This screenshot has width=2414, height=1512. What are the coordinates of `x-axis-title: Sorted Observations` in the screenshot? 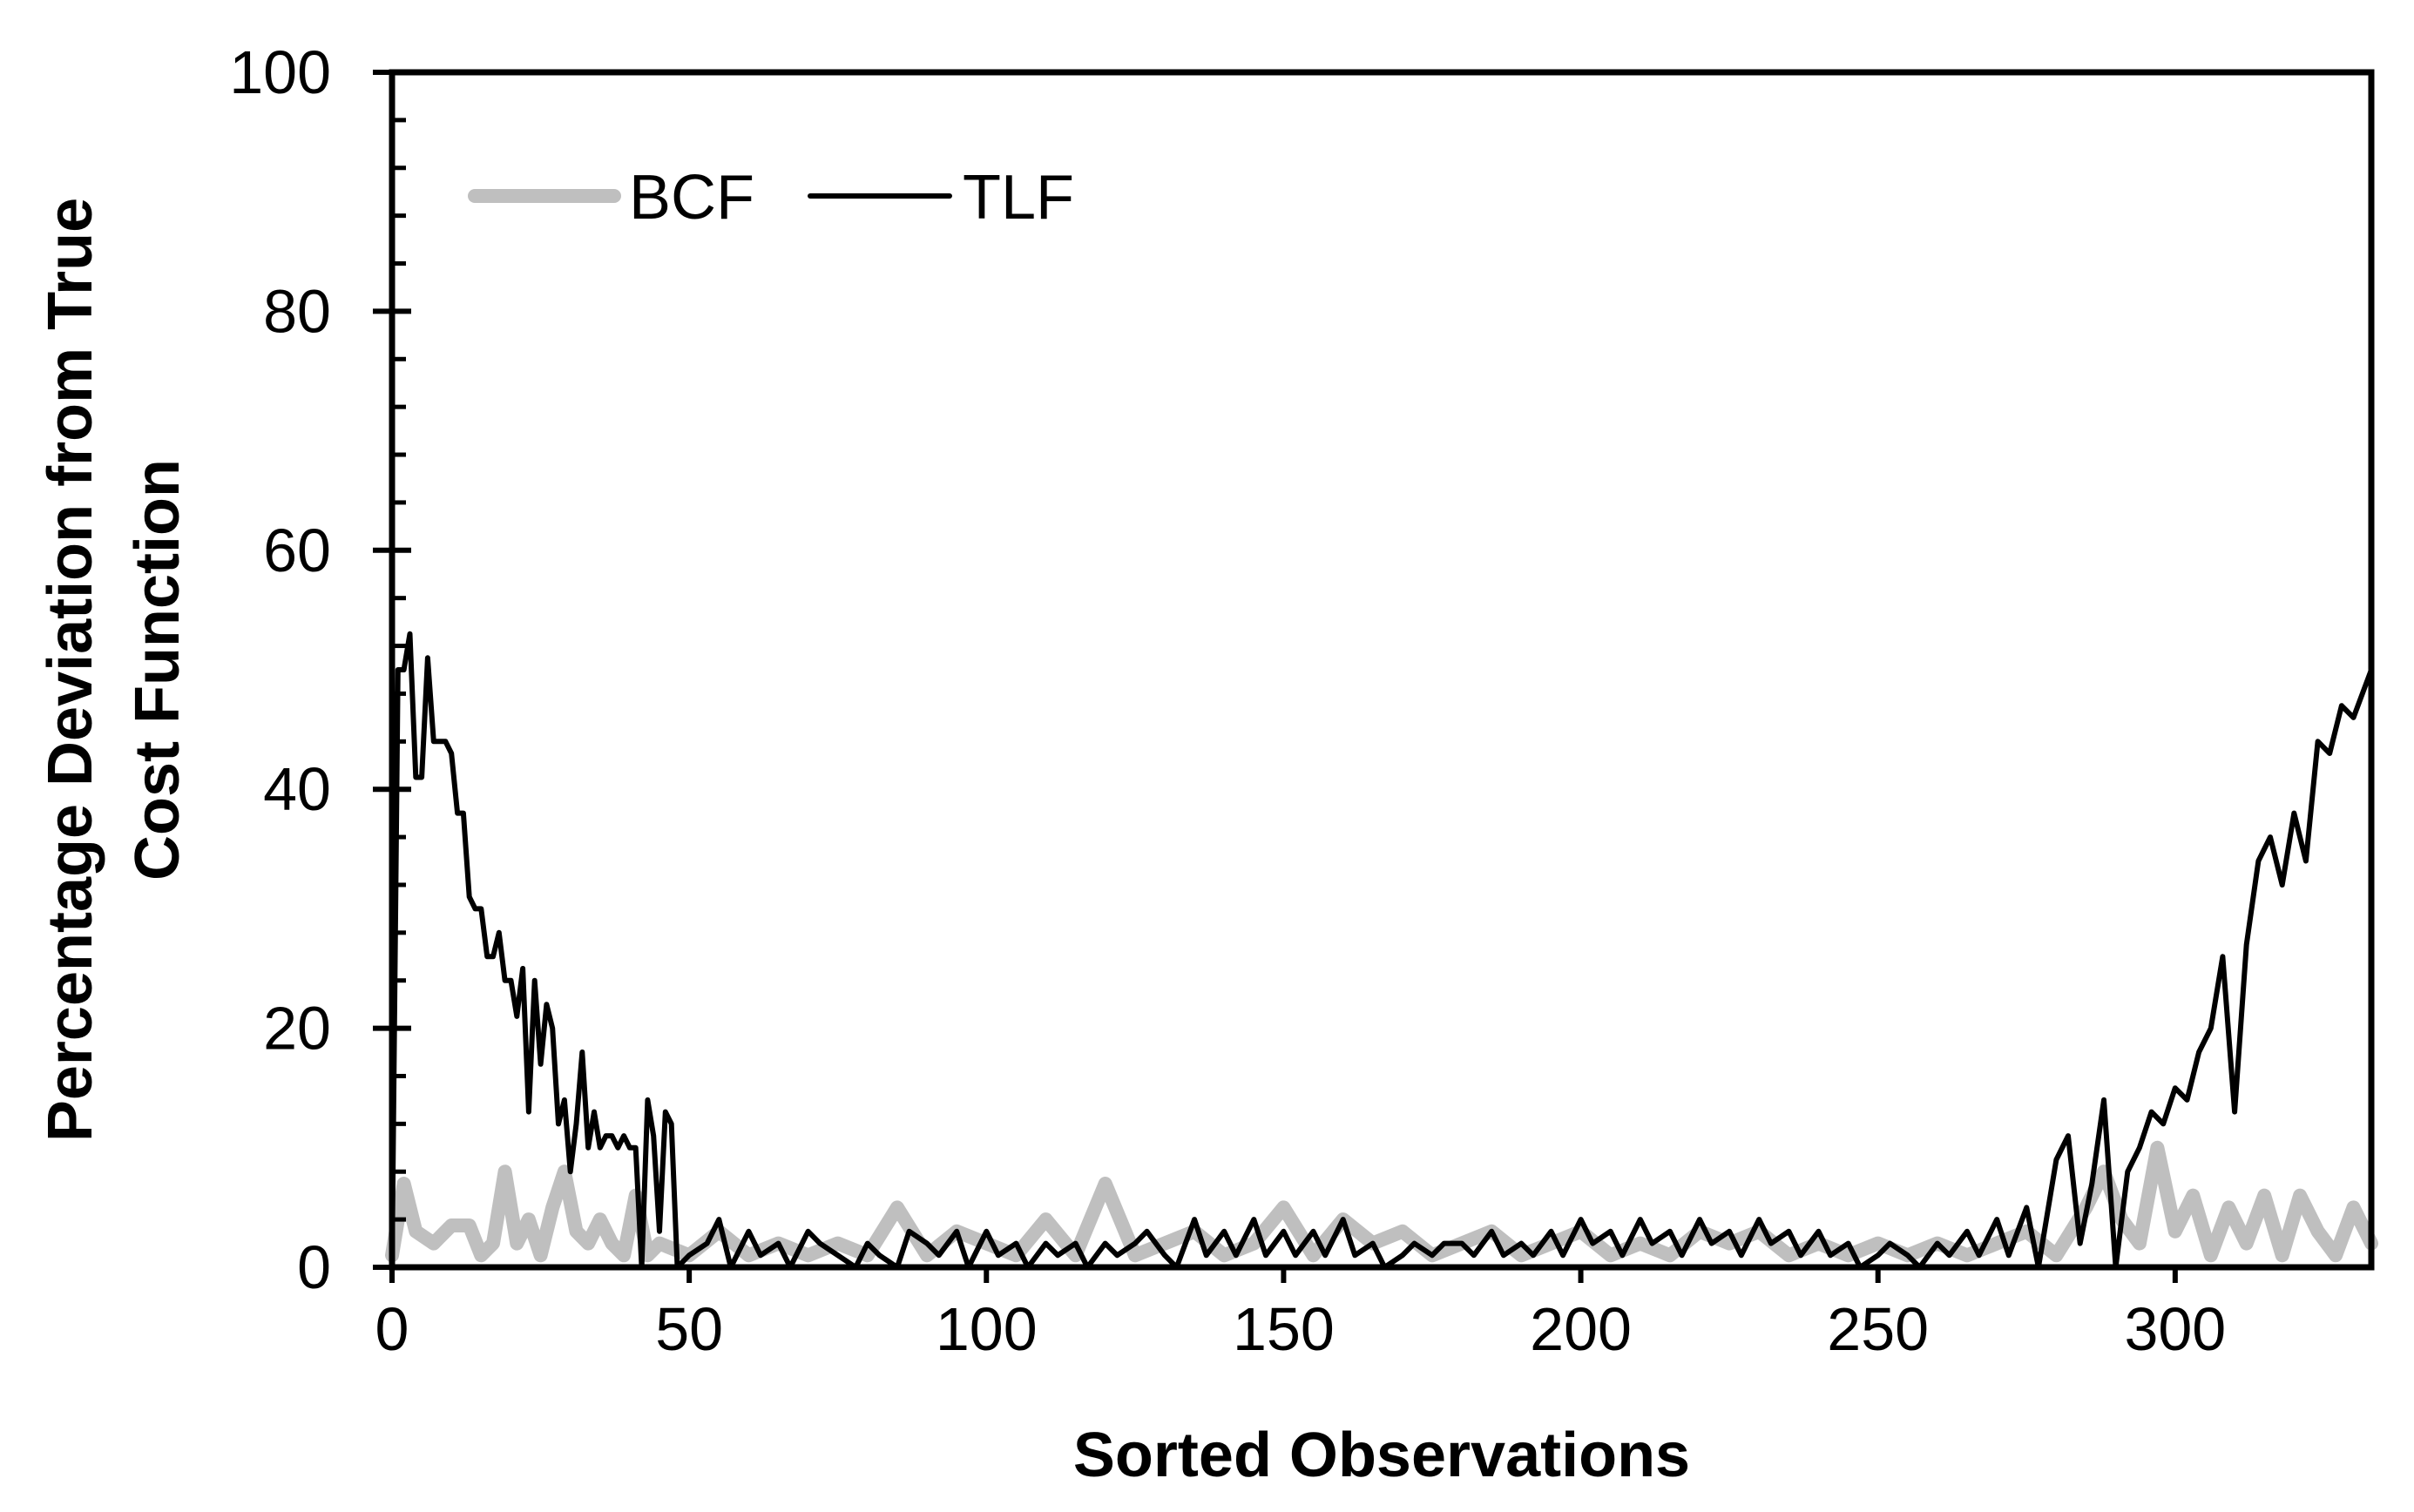 It's located at (1381, 1455).